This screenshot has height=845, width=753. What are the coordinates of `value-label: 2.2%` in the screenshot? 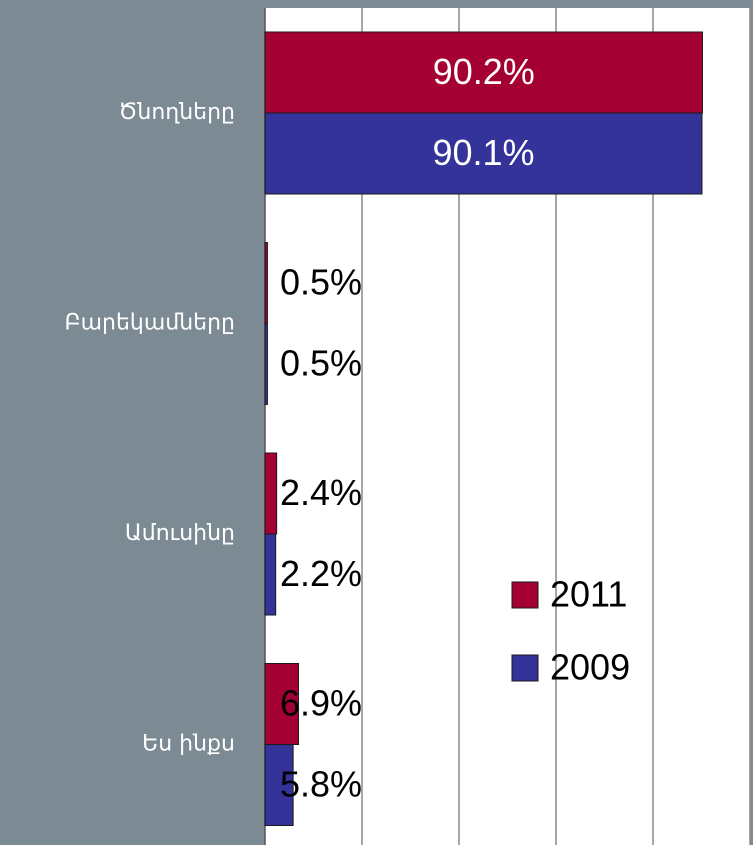 It's located at (321, 573).